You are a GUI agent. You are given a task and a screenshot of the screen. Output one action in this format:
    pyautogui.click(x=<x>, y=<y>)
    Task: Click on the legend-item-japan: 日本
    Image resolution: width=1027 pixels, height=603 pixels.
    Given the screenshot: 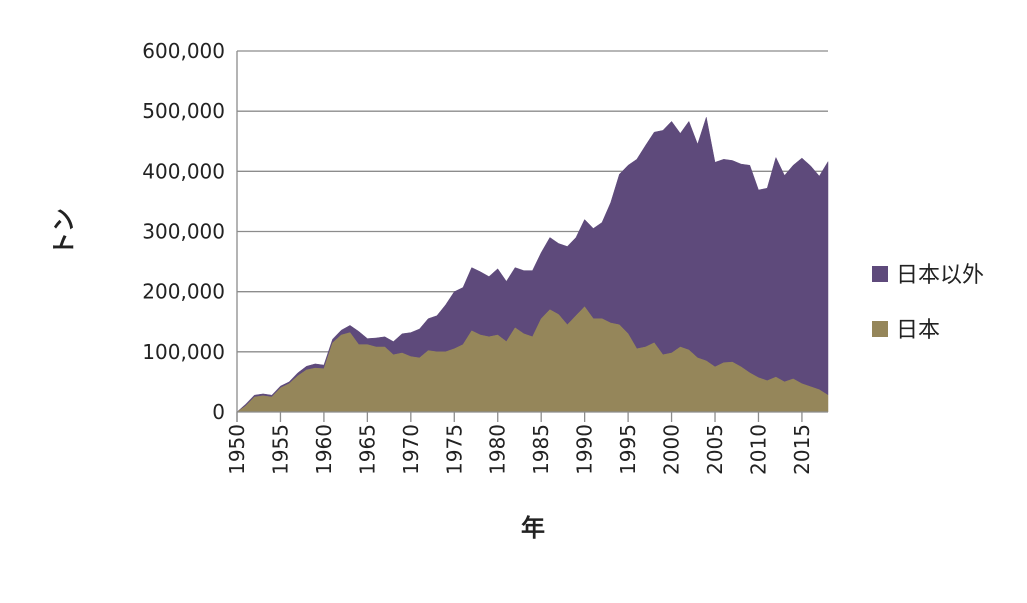 What is the action you would take?
    pyautogui.click(x=906, y=330)
    